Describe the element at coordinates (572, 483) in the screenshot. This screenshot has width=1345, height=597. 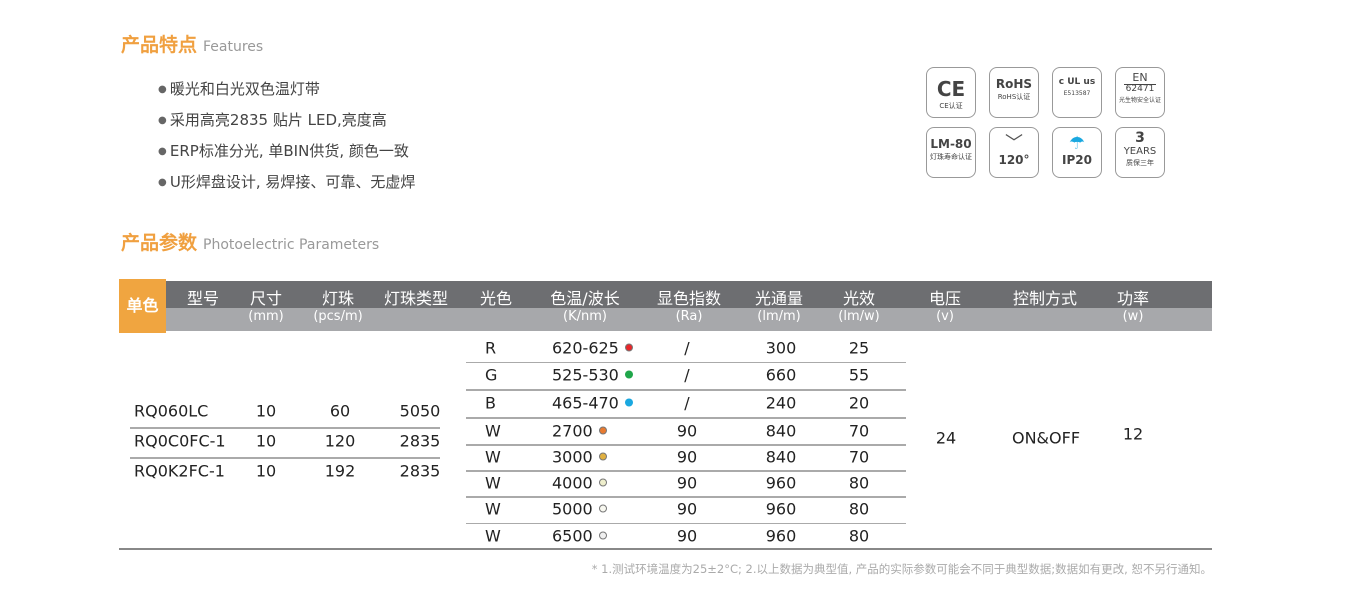
I see `cct-value: 4000` at that location.